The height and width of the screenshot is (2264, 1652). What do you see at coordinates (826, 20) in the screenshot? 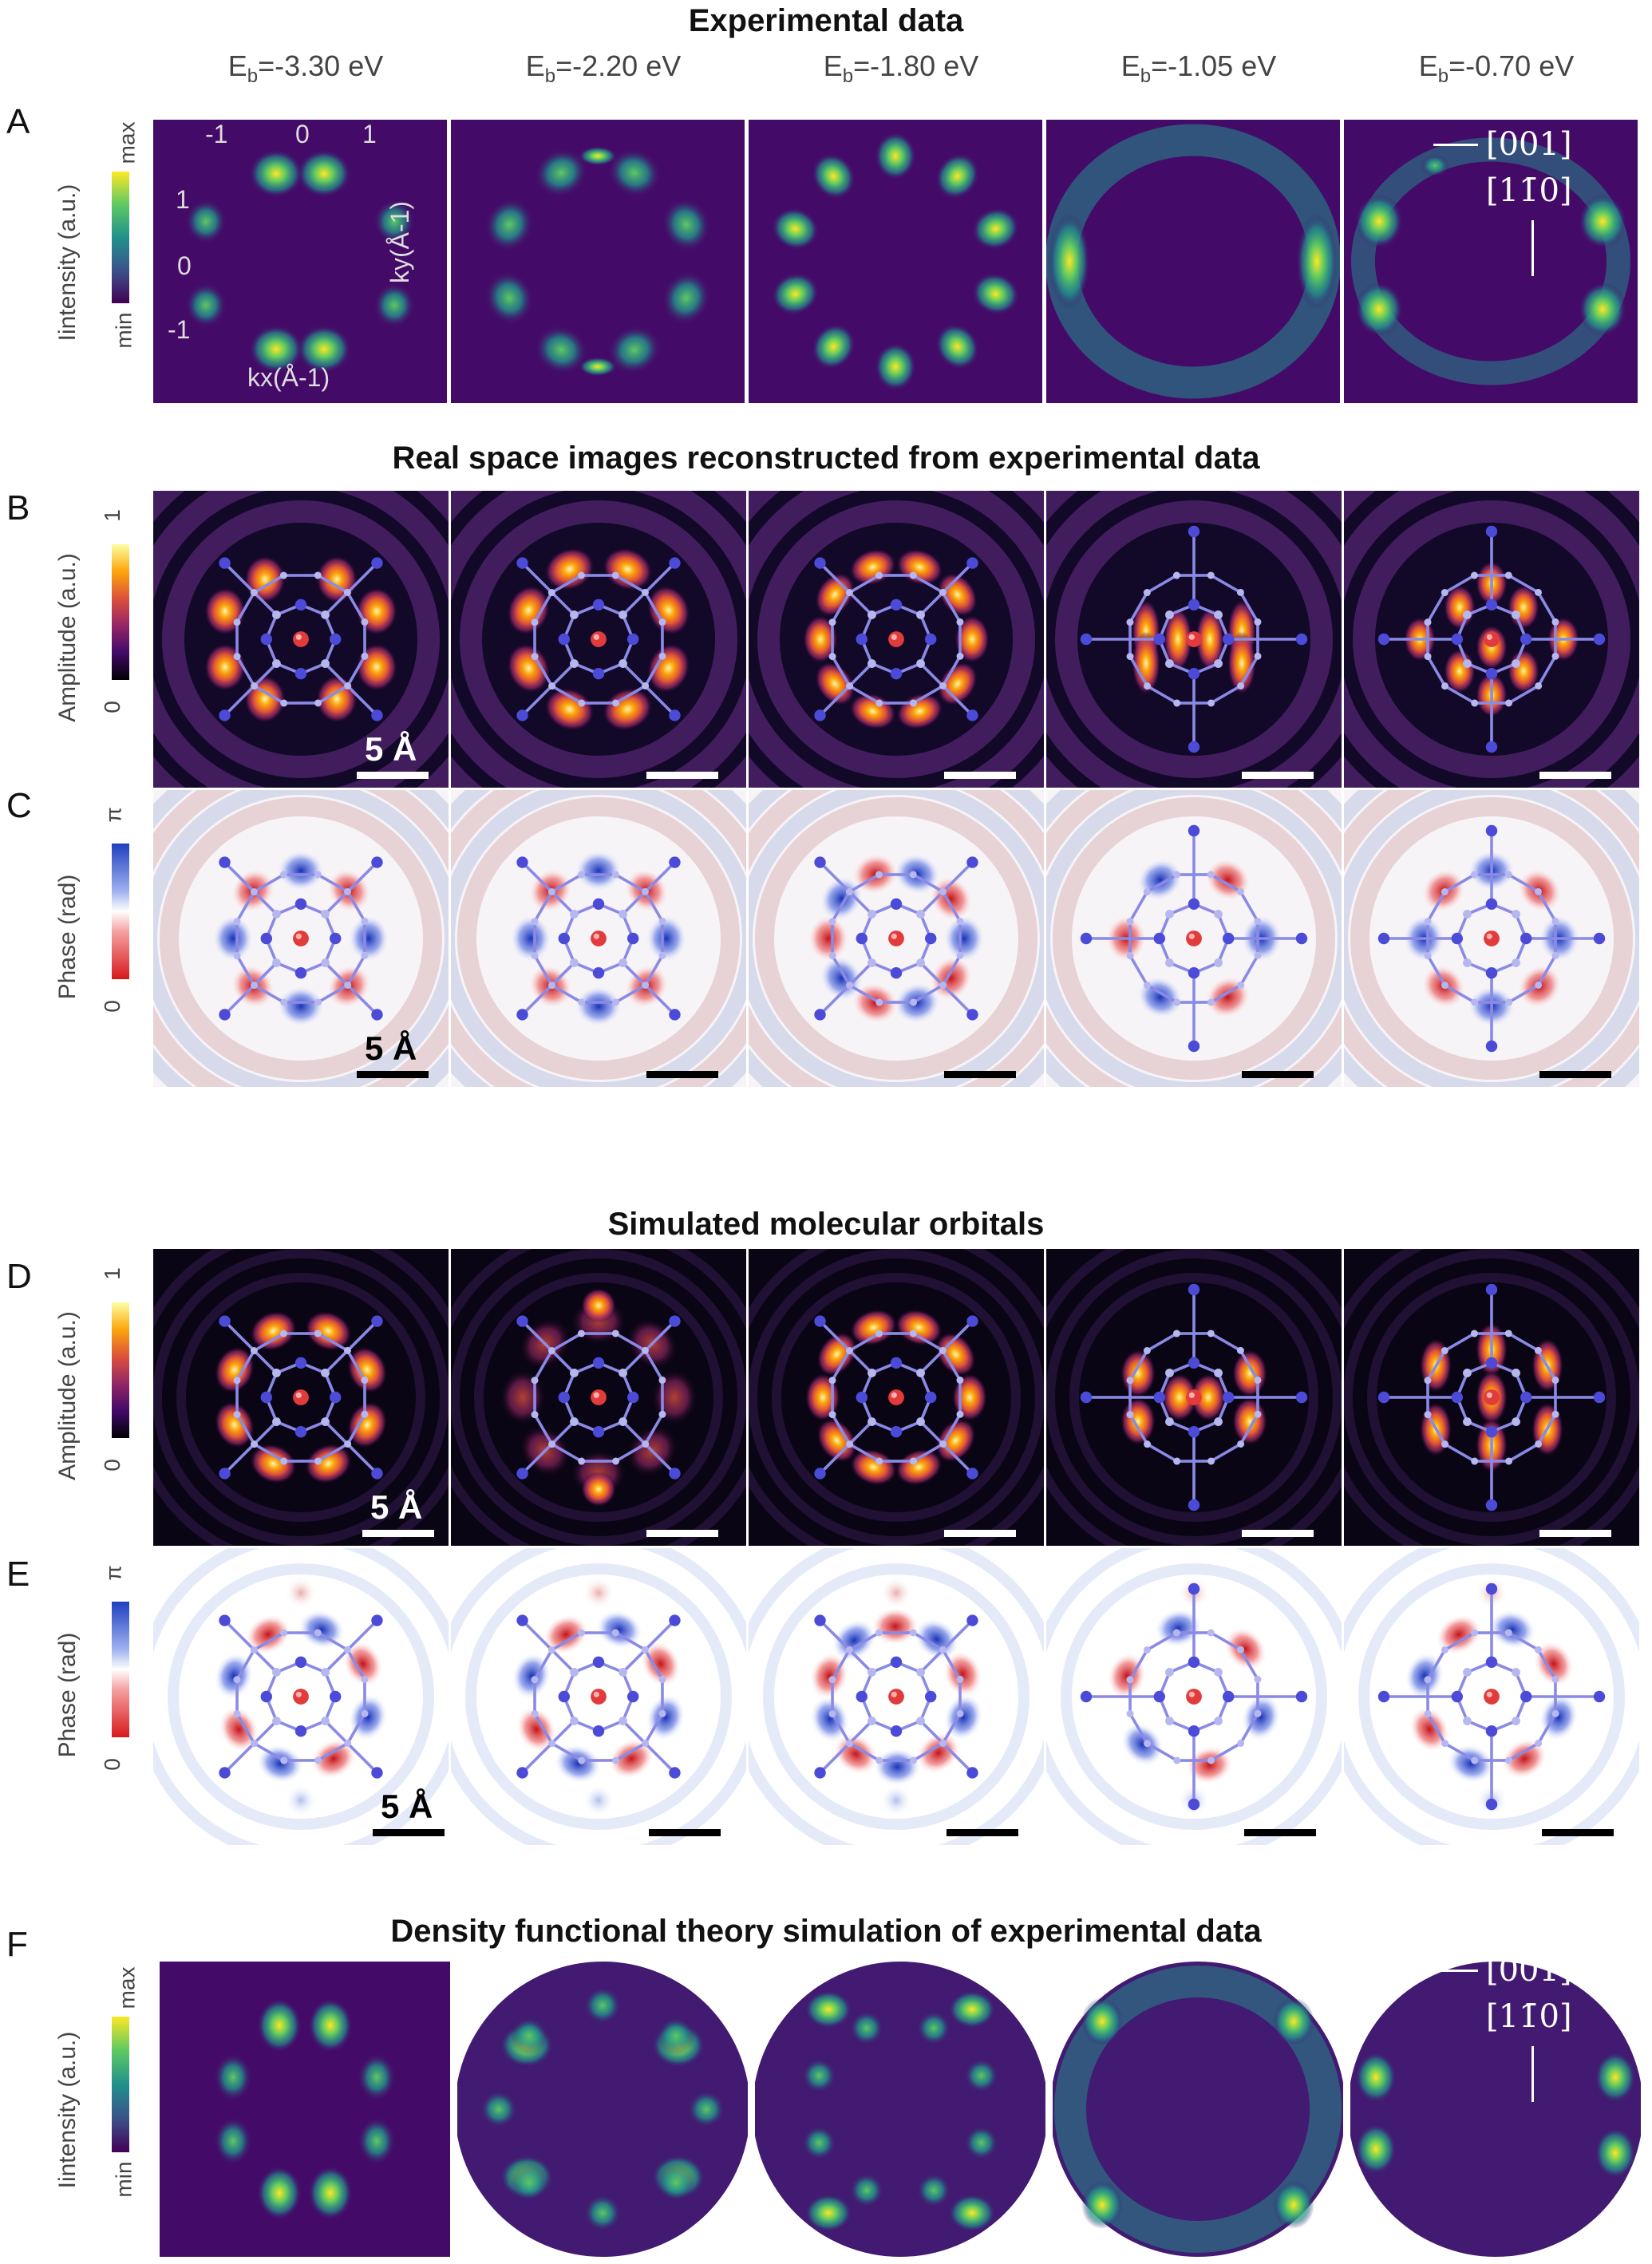
I see `experimental-title: Experimental data` at bounding box center [826, 20].